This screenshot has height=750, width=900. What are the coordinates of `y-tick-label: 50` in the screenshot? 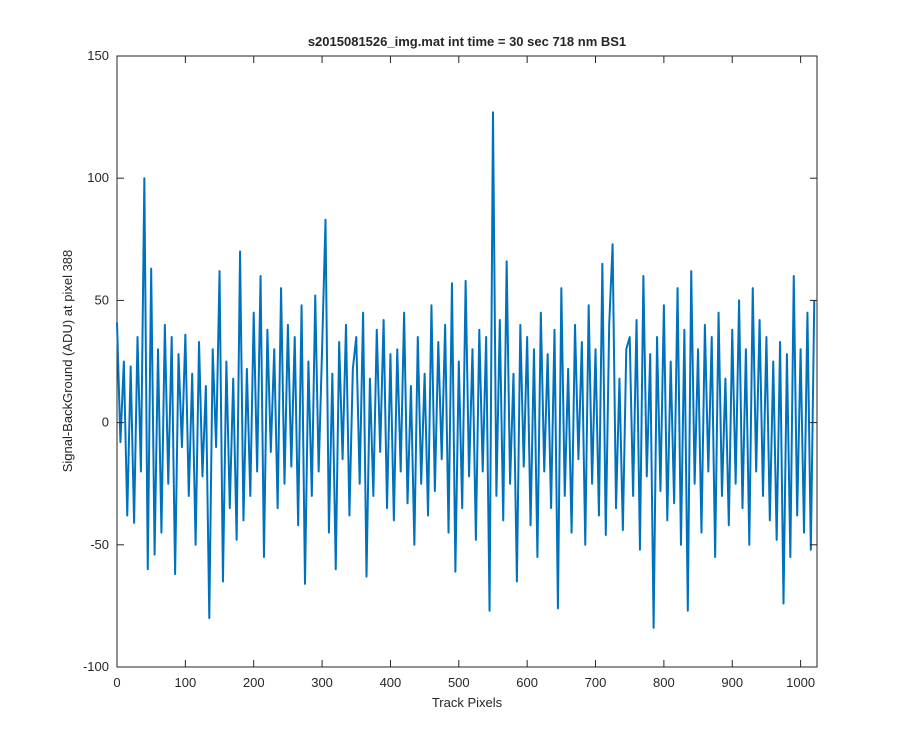 It's located at (102, 299).